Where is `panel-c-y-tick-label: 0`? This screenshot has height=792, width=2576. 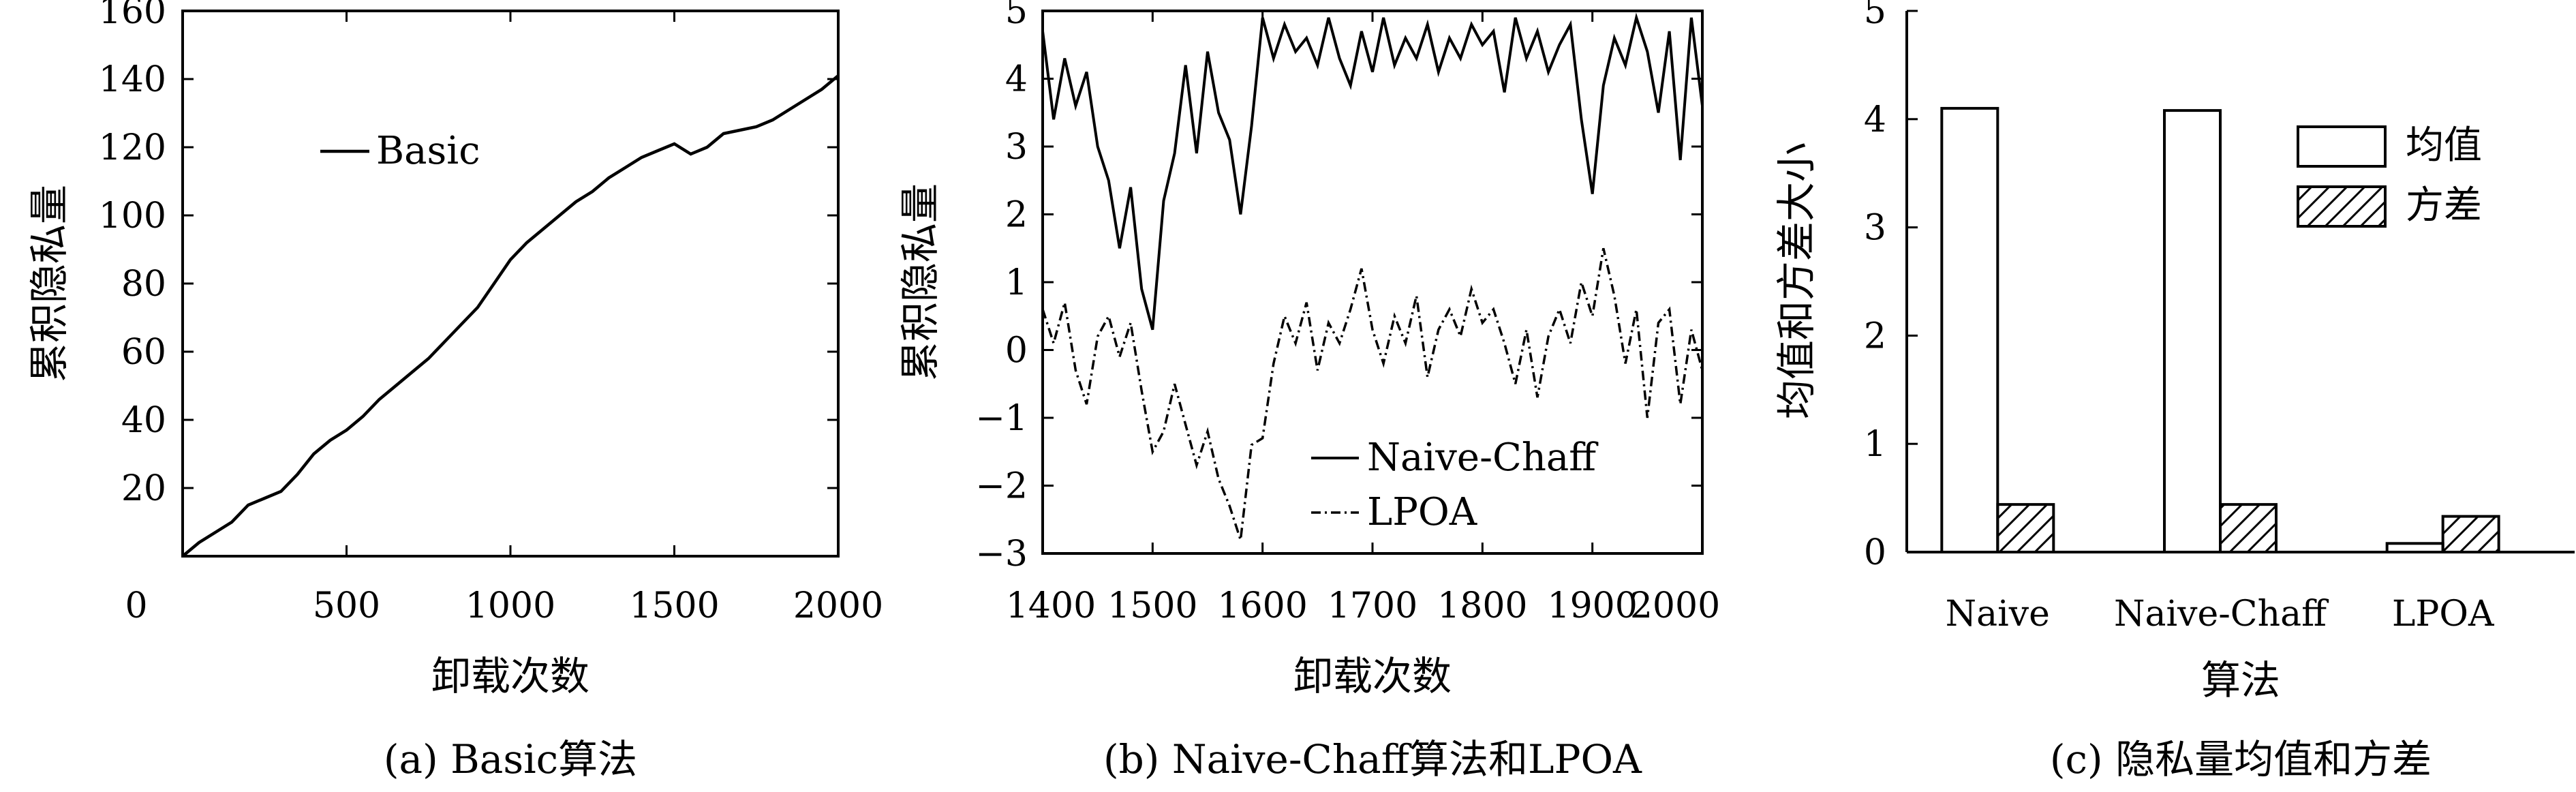 panel-c-y-tick-label: 0 is located at coordinates (1875, 552).